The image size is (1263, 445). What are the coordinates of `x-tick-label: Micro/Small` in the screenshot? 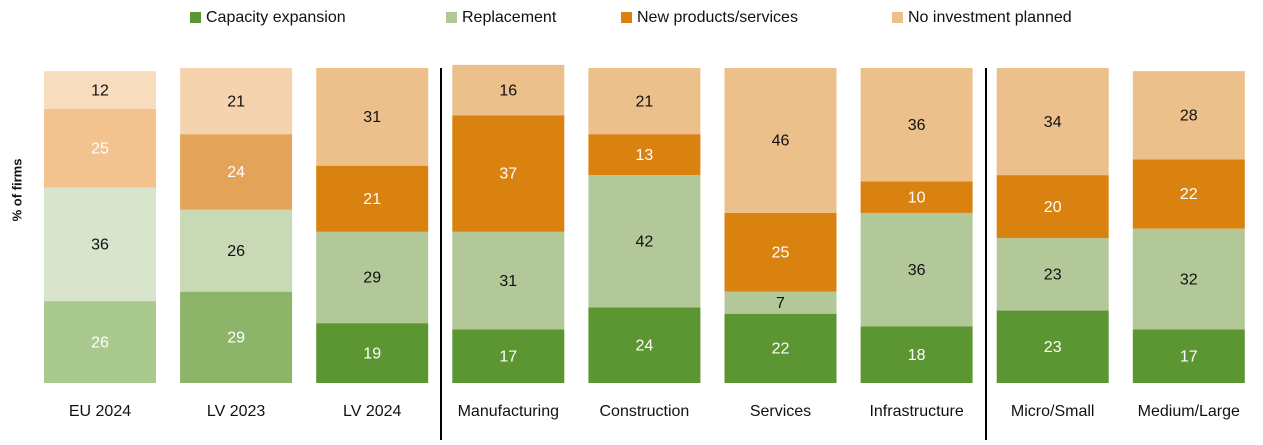 It's located at (1053, 411).